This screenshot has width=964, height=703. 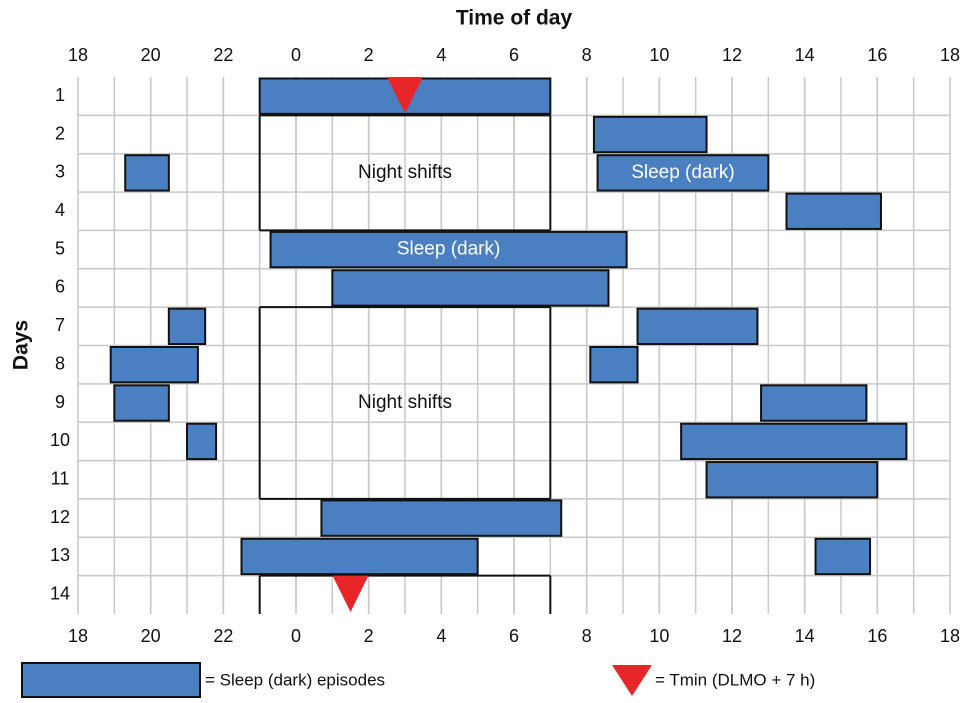 What do you see at coordinates (514, 55) in the screenshot?
I see `x-tick-label-top: 6` at bounding box center [514, 55].